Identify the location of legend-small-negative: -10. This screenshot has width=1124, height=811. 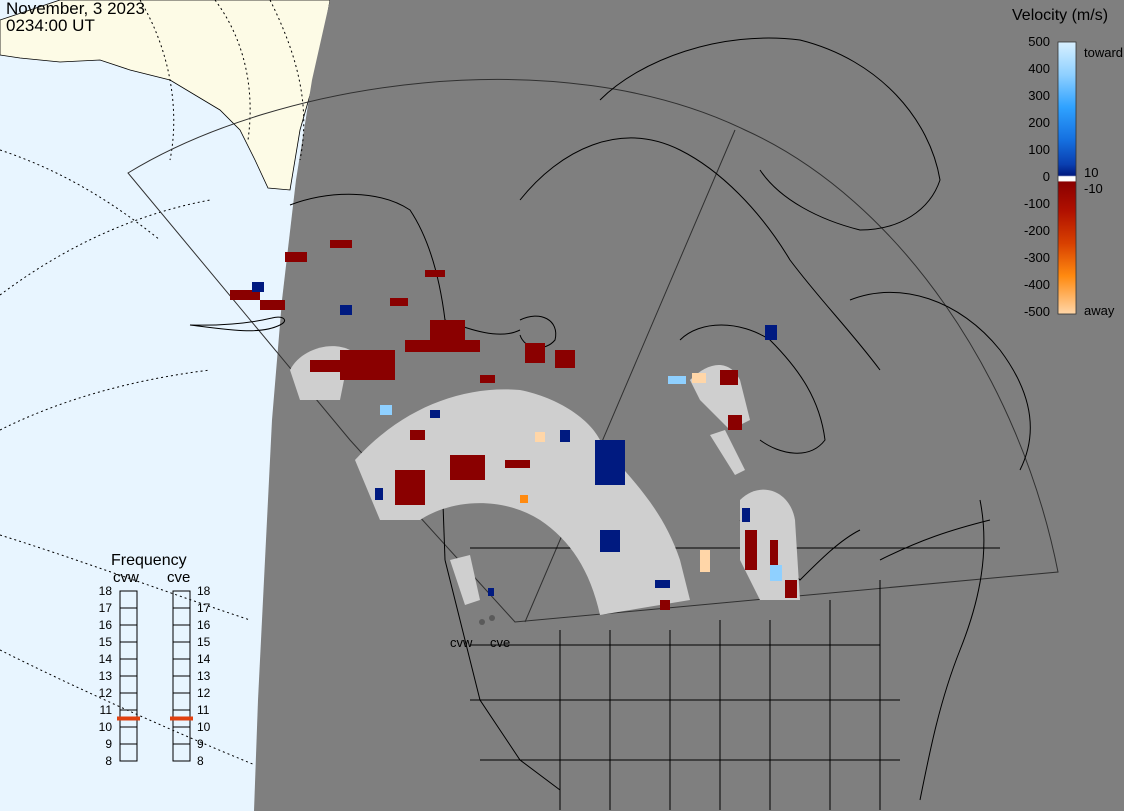
(1093, 188).